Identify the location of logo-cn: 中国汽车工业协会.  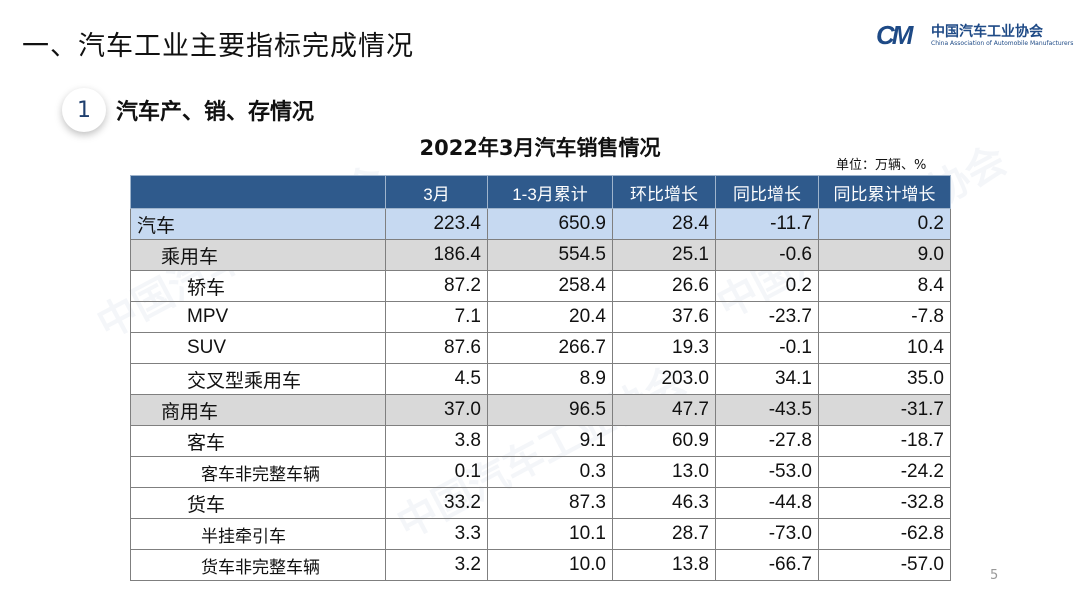
(987, 32).